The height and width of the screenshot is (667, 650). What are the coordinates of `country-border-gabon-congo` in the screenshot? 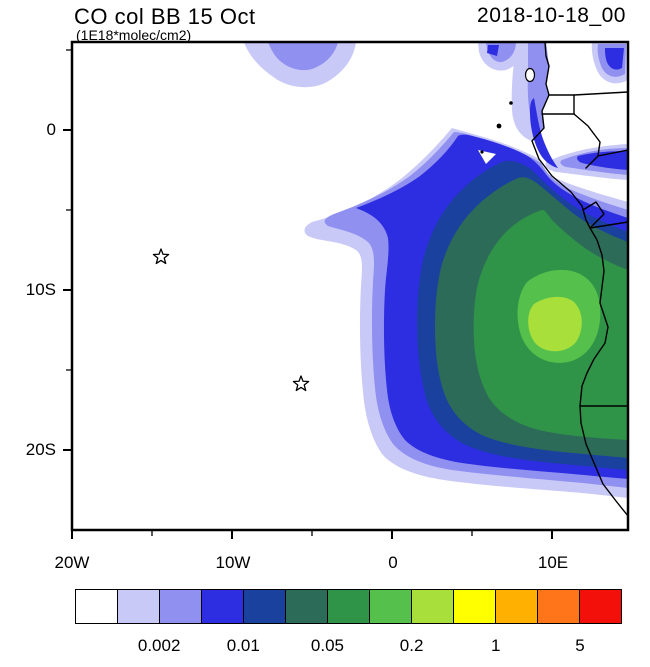 It's located at (600, 141).